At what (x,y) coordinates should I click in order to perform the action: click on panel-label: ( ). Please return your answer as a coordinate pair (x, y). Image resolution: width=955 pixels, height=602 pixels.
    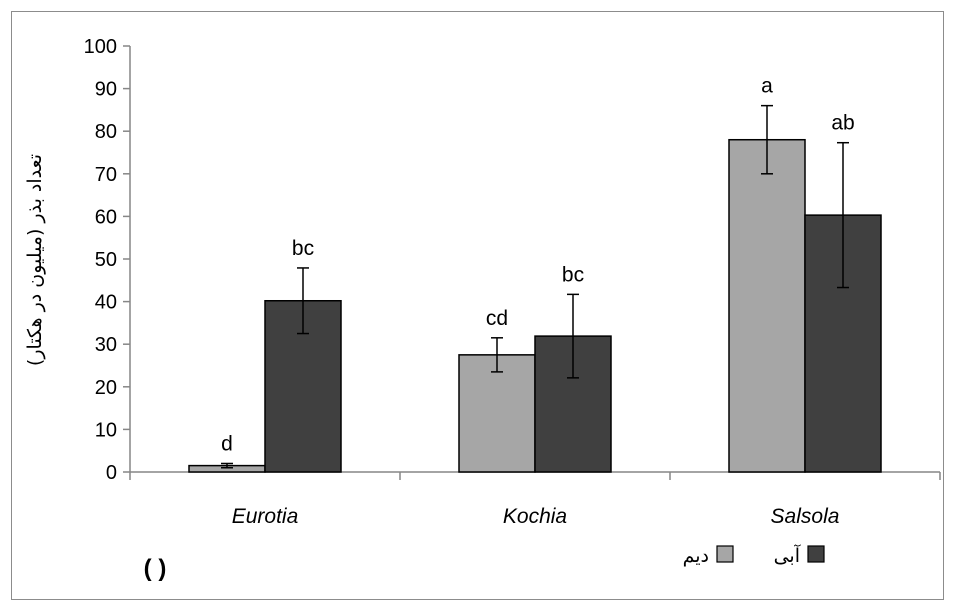
    Looking at the image, I should click on (155, 568).